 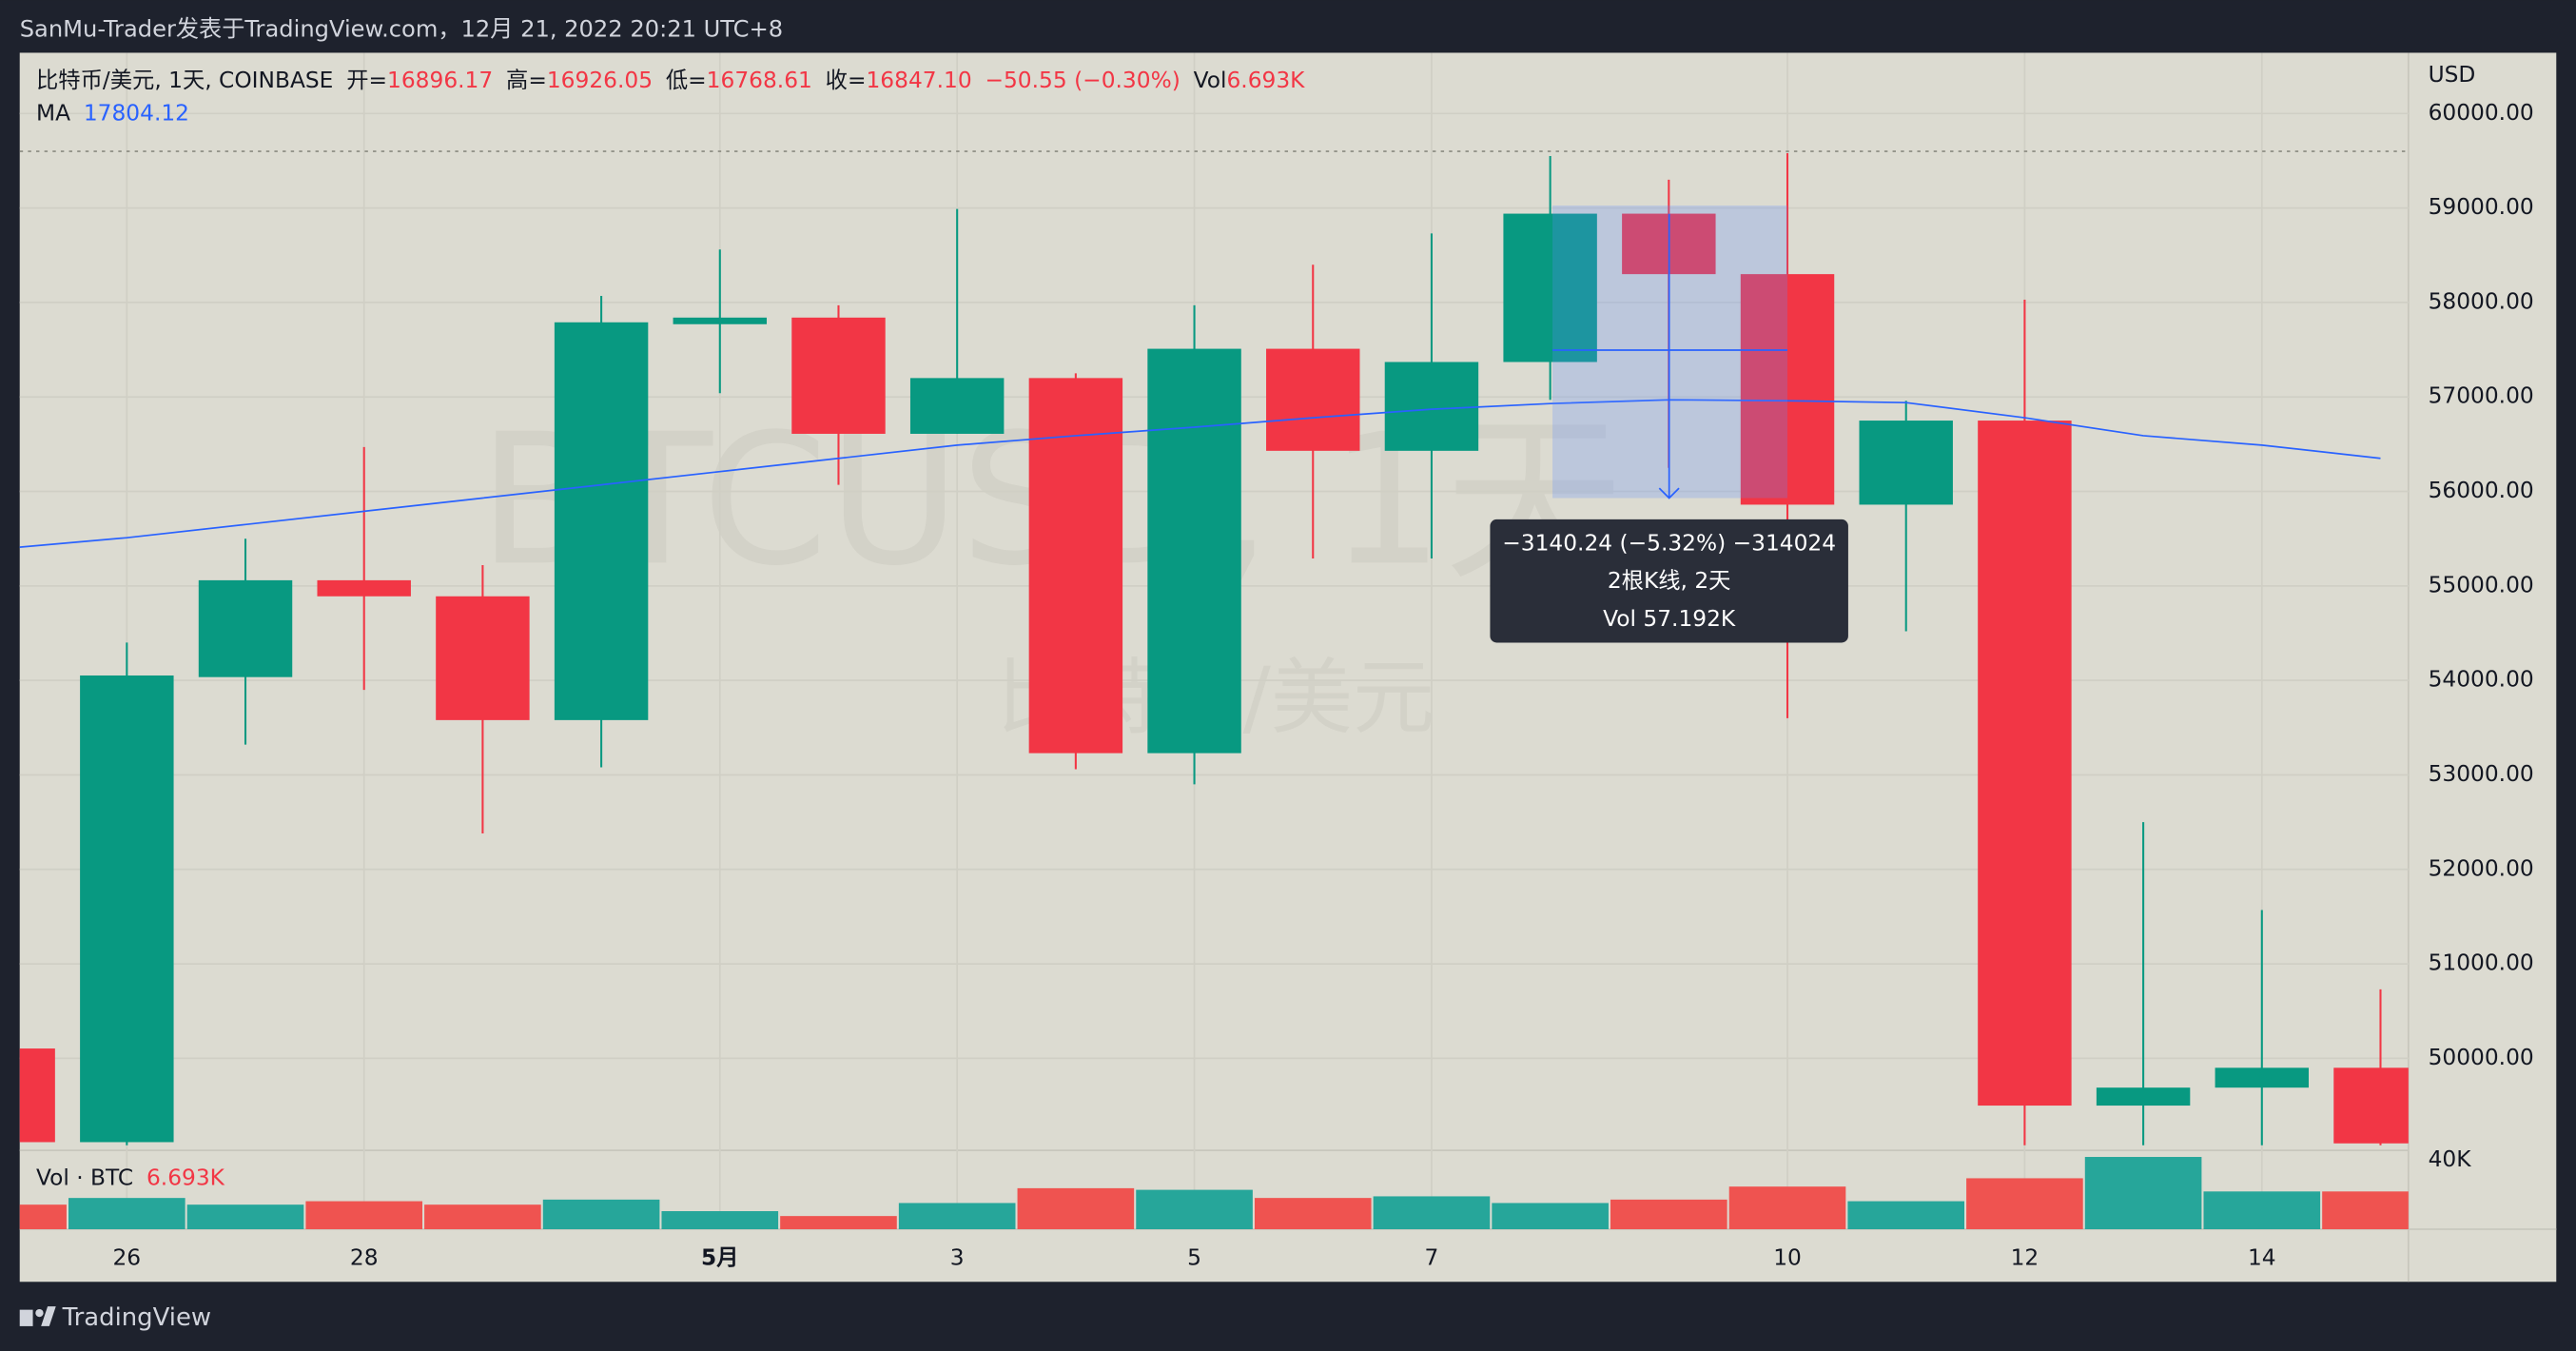 I want to click on x-tick-label: 3, so click(x=958, y=1258).